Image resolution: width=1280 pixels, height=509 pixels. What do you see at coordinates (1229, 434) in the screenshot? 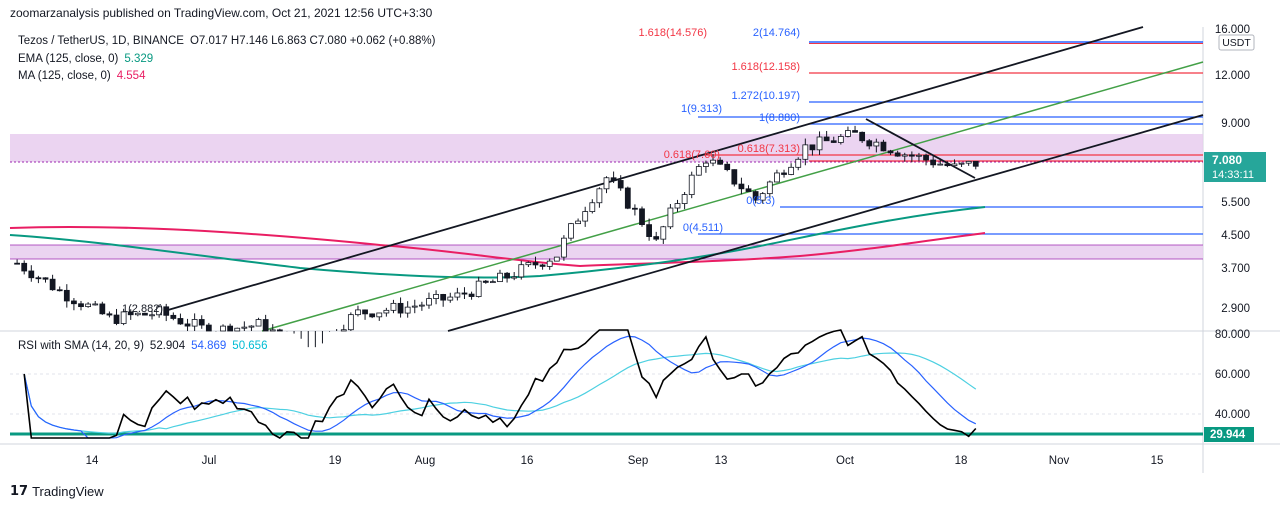
I see `rsi-level-badge` at bounding box center [1229, 434].